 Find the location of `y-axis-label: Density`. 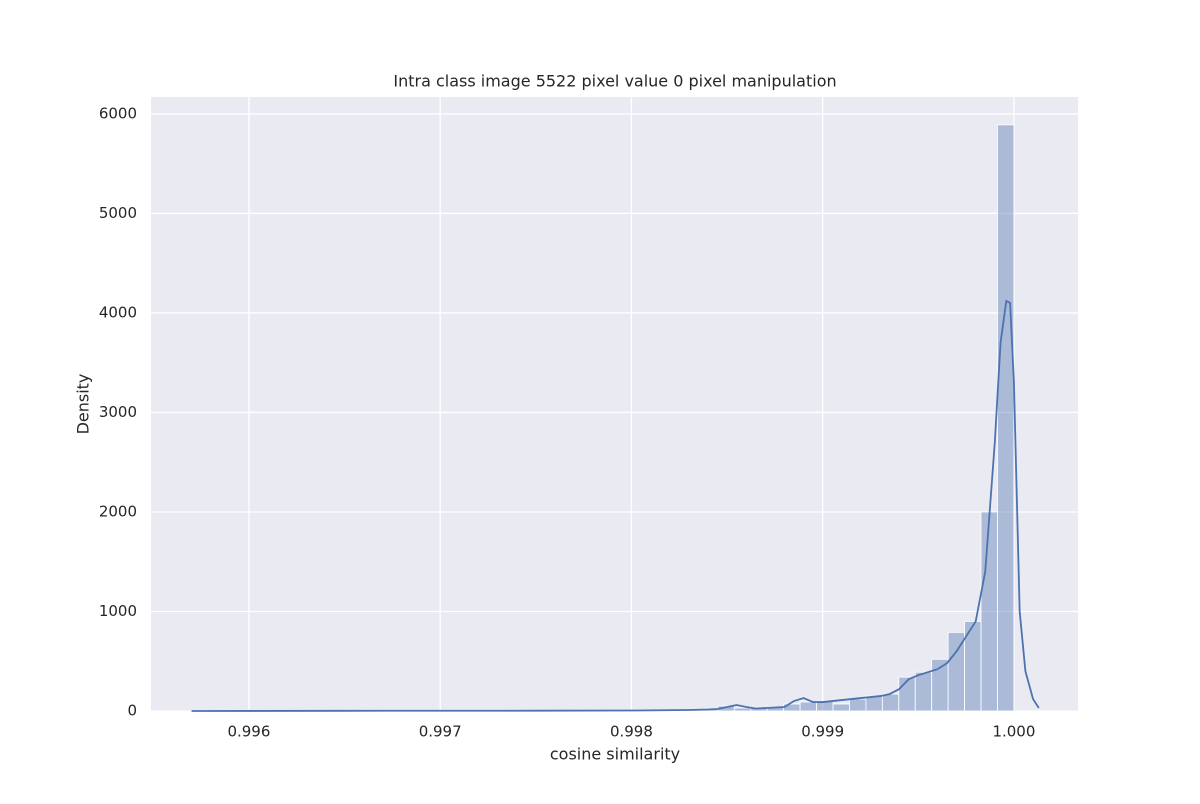

y-axis-label: Density is located at coordinates (83, 404).